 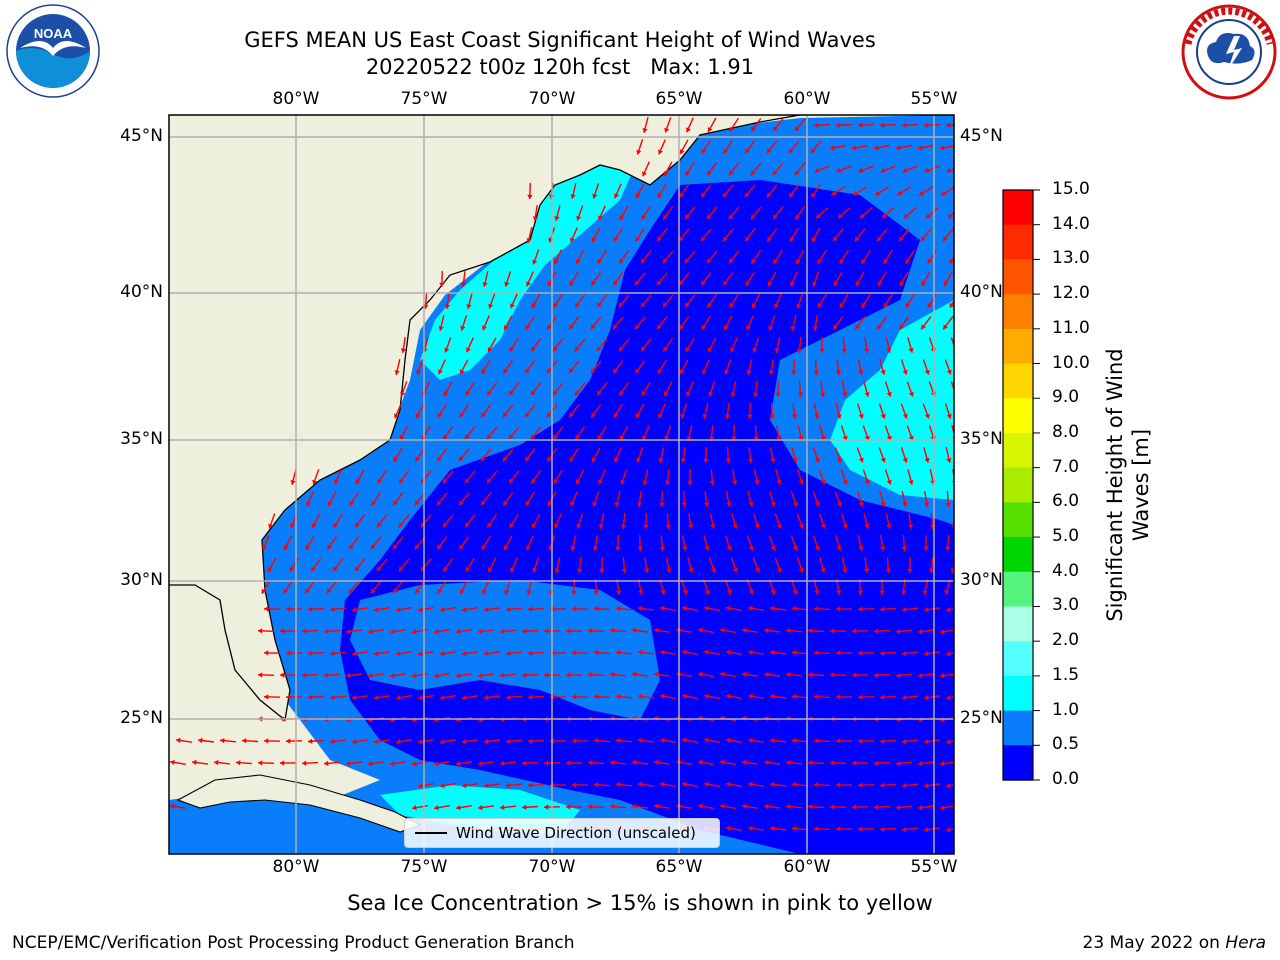 I want to click on map-legend: Wind Wave Direction (unscaled), so click(x=562, y=833).